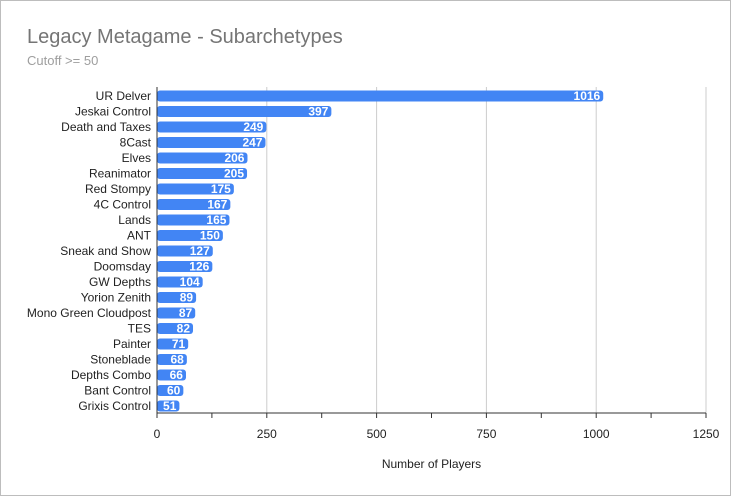 Image resolution: width=731 pixels, height=496 pixels. What do you see at coordinates (139, 329) in the screenshot?
I see `category-label: TES` at bounding box center [139, 329].